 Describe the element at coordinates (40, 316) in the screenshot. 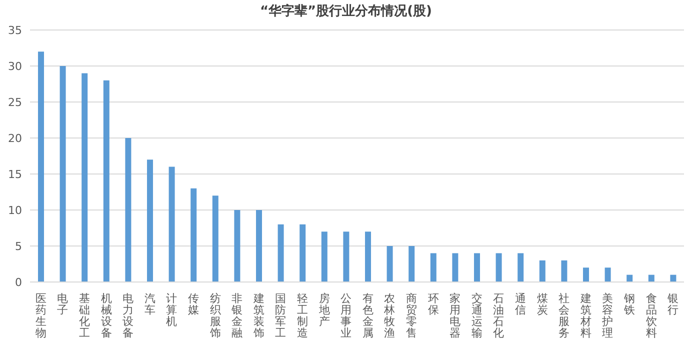

I see `x-tick-label: 医药生物` at that location.